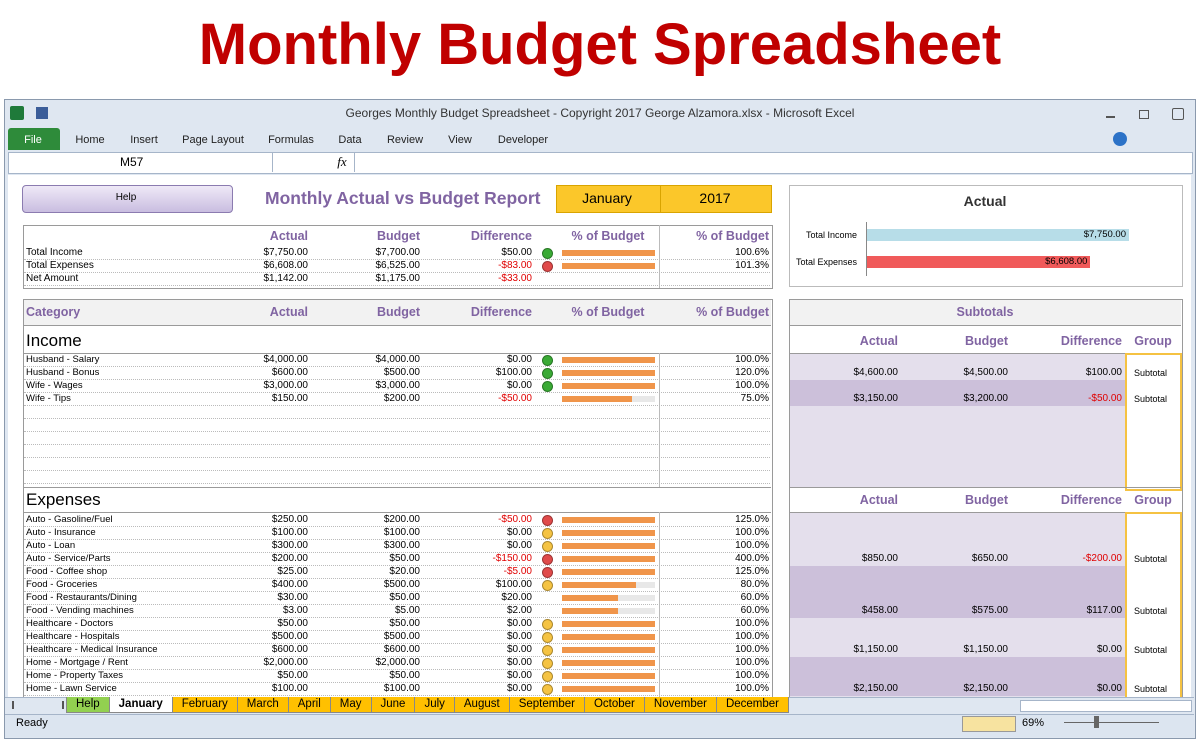 This screenshot has width=1200, height=741. What do you see at coordinates (614, 705) in the screenshot?
I see `sheet-tab: October` at bounding box center [614, 705].